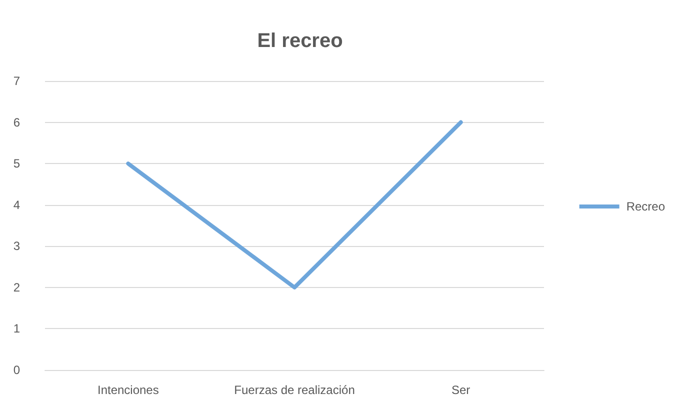  I want to click on y-tick-label: 1, so click(16, 329).